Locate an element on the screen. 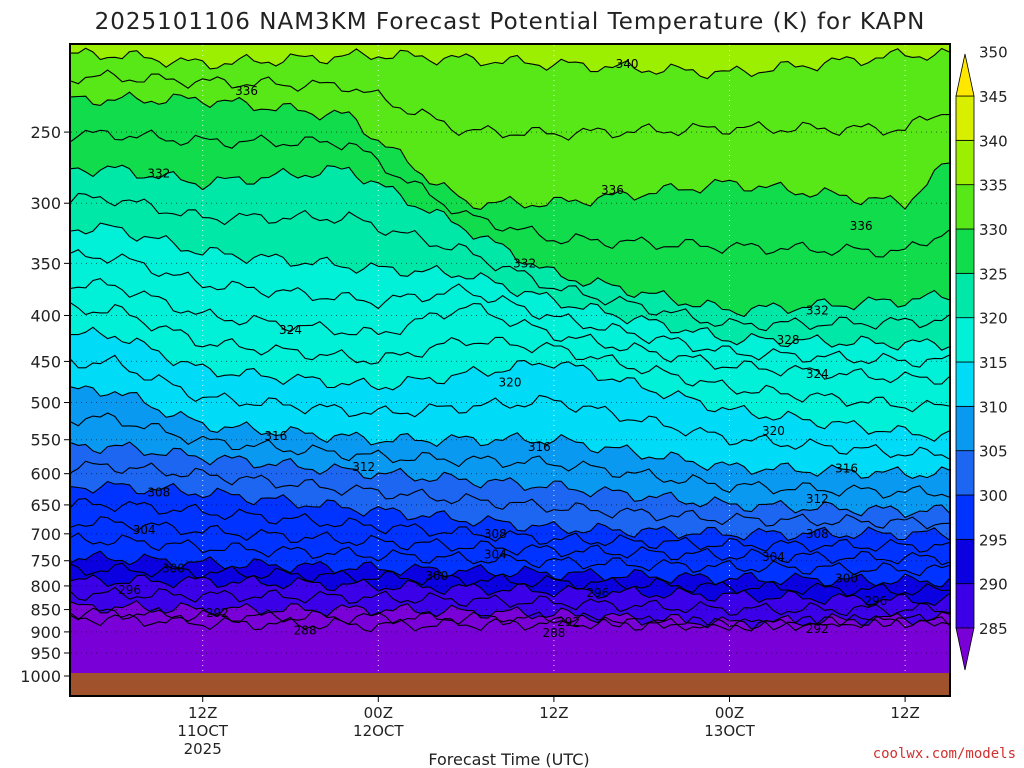 The width and height of the screenshot is (1024, 768). y-tick-label: 850 is located at coordinates (45, 610).